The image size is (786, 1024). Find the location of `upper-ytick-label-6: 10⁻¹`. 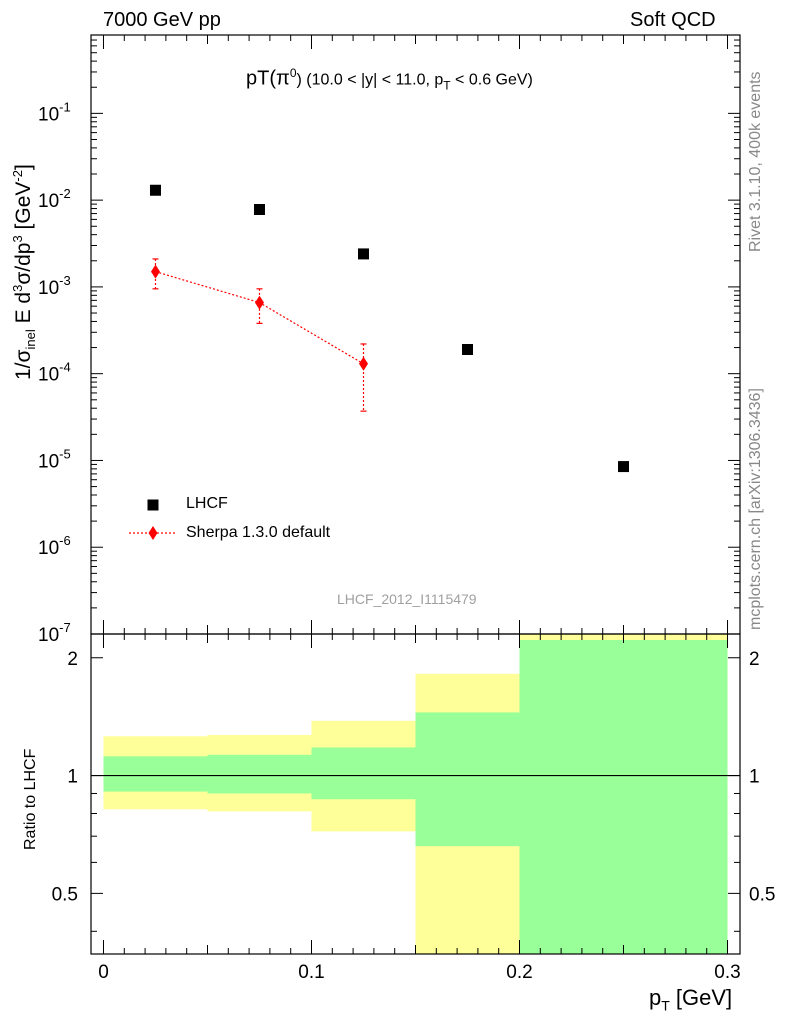

upper-ytick-label-6: 10⁻¹ is located at coordinates (54, 112).